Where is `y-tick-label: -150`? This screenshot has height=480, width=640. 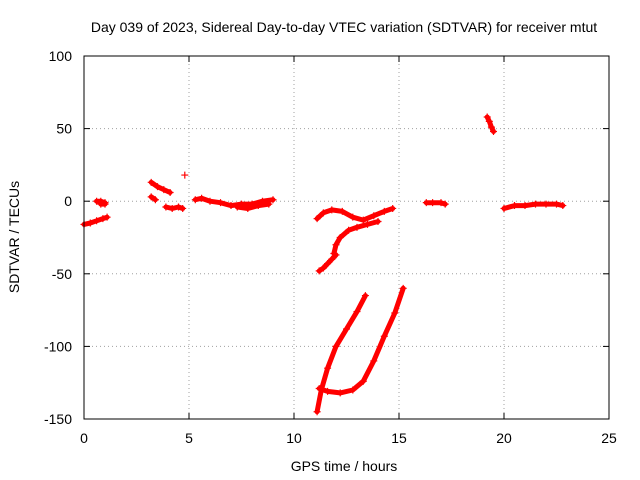 y-tick-label: -150 is located at coordinates (58, 419).